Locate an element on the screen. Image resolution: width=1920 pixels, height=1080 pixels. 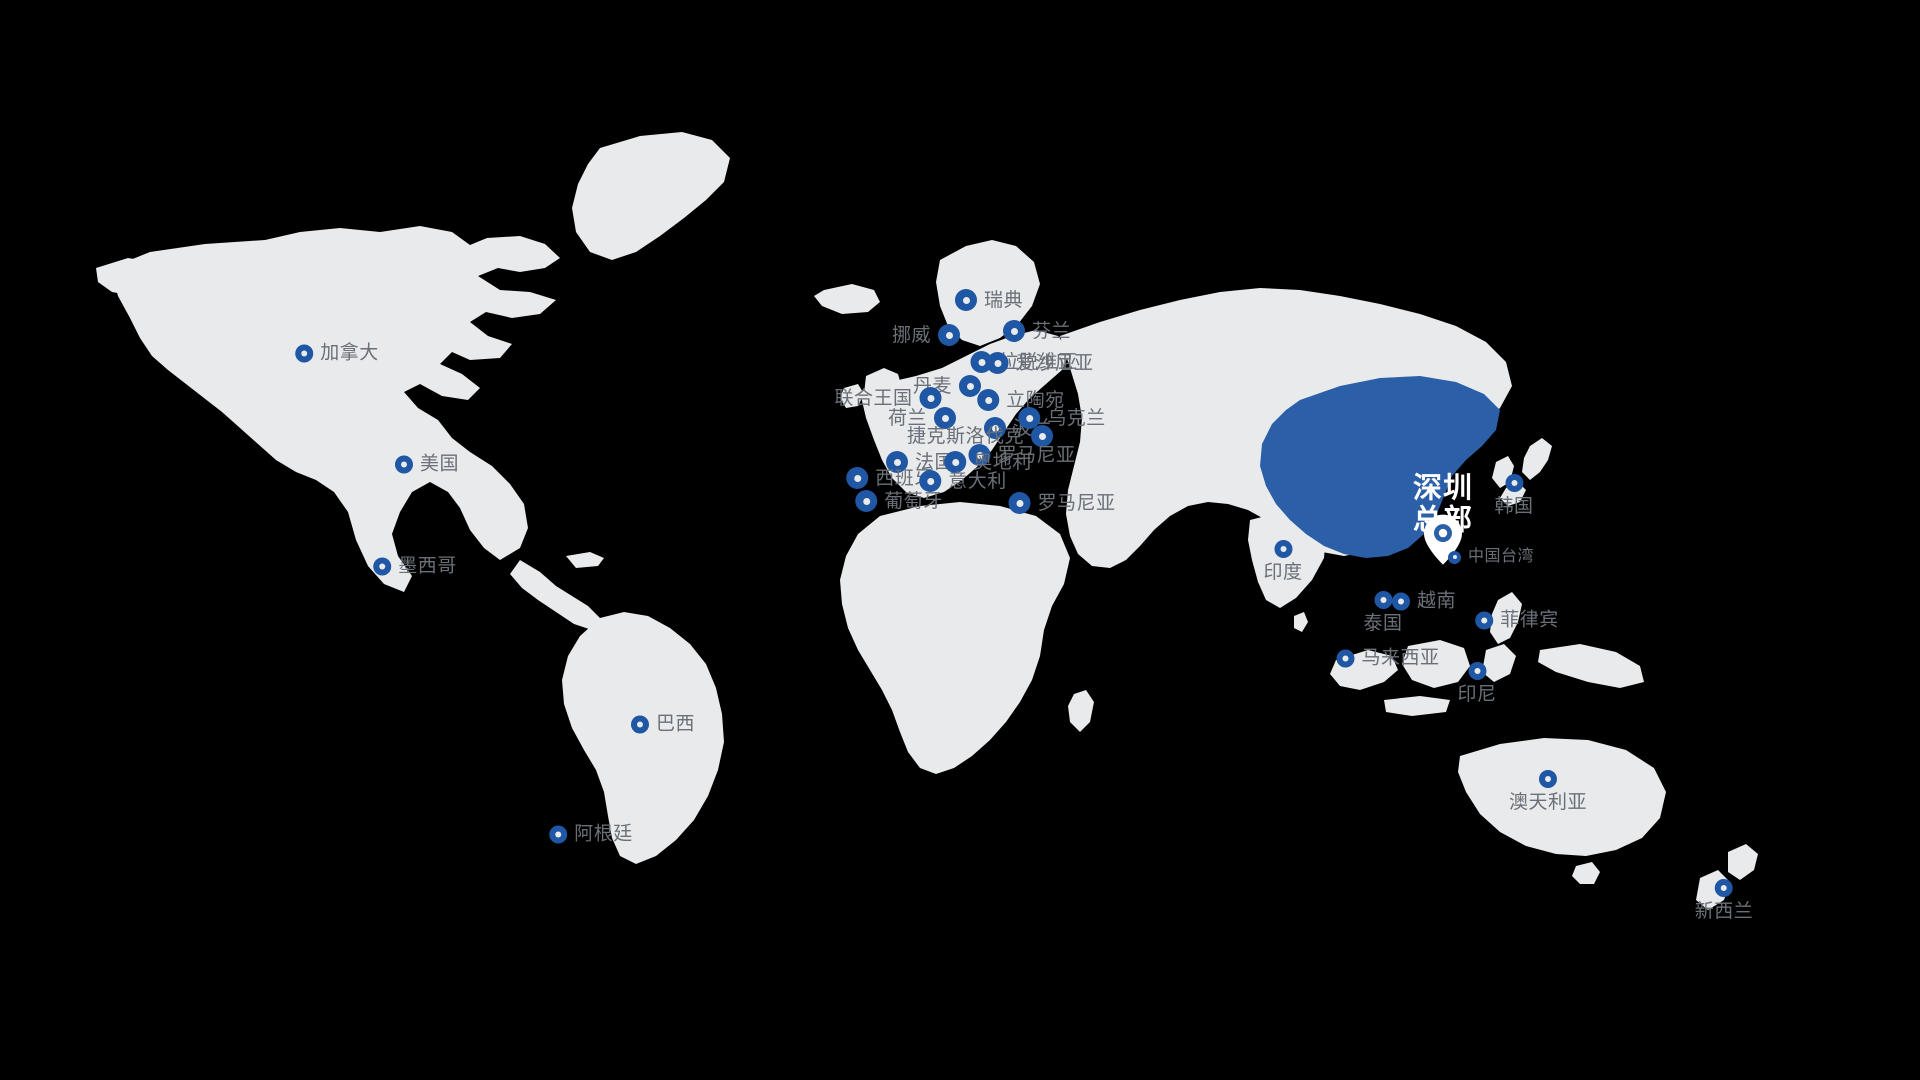
location-label: 拉脱维亚 is located at coordinates (1038, 362).